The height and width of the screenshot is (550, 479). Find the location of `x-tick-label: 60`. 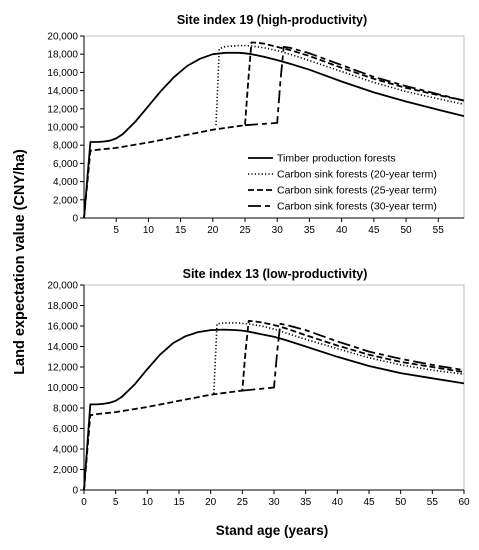

x-tick-label: 60 is located at coordinates (464, 502).